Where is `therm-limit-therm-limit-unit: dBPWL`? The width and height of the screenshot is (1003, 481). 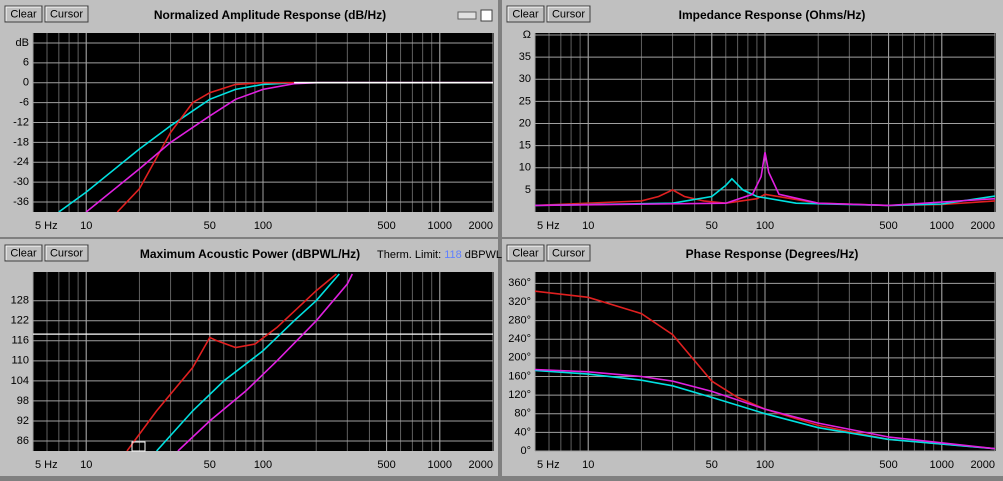 therm-limit-therm-limit-unit: dBPWL is located at coordinates (483, 255).